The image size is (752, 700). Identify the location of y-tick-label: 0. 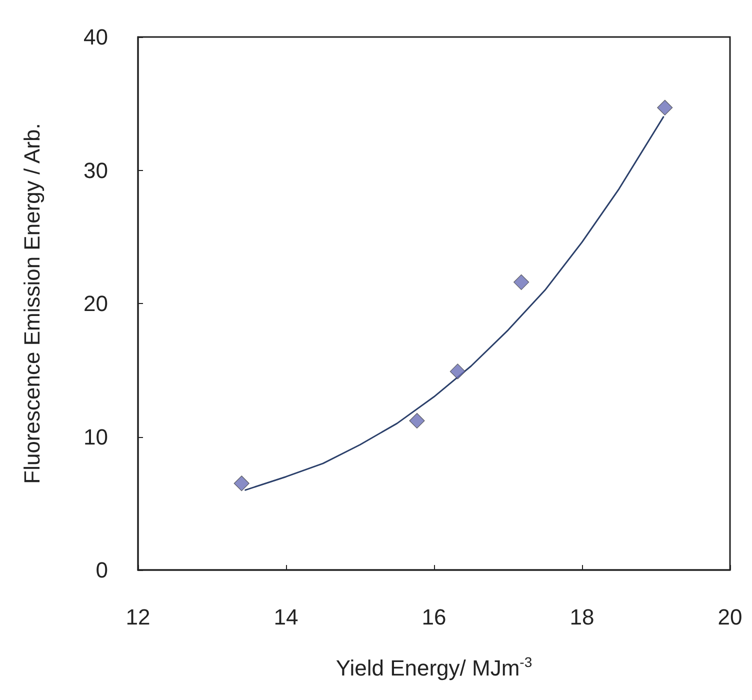
(102, 570).